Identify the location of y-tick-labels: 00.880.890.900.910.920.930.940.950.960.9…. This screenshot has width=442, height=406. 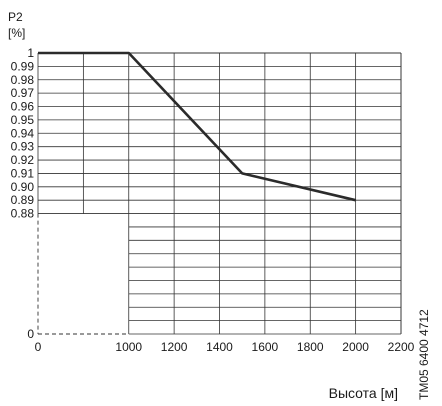
(23, 193).